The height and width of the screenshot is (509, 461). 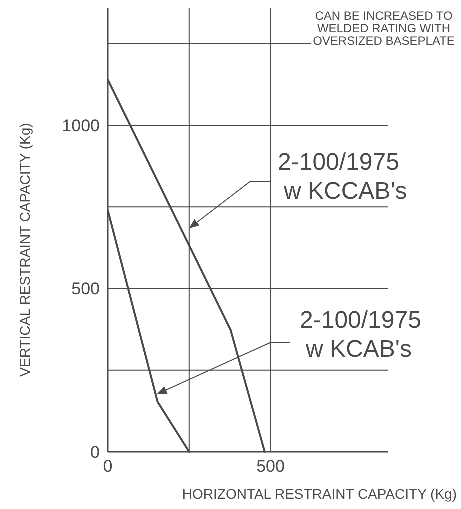 I want to click on x-axis-title: HORIZONTAL RESTRAINT CAPACITY (Kg), so click(x=319, y=494).